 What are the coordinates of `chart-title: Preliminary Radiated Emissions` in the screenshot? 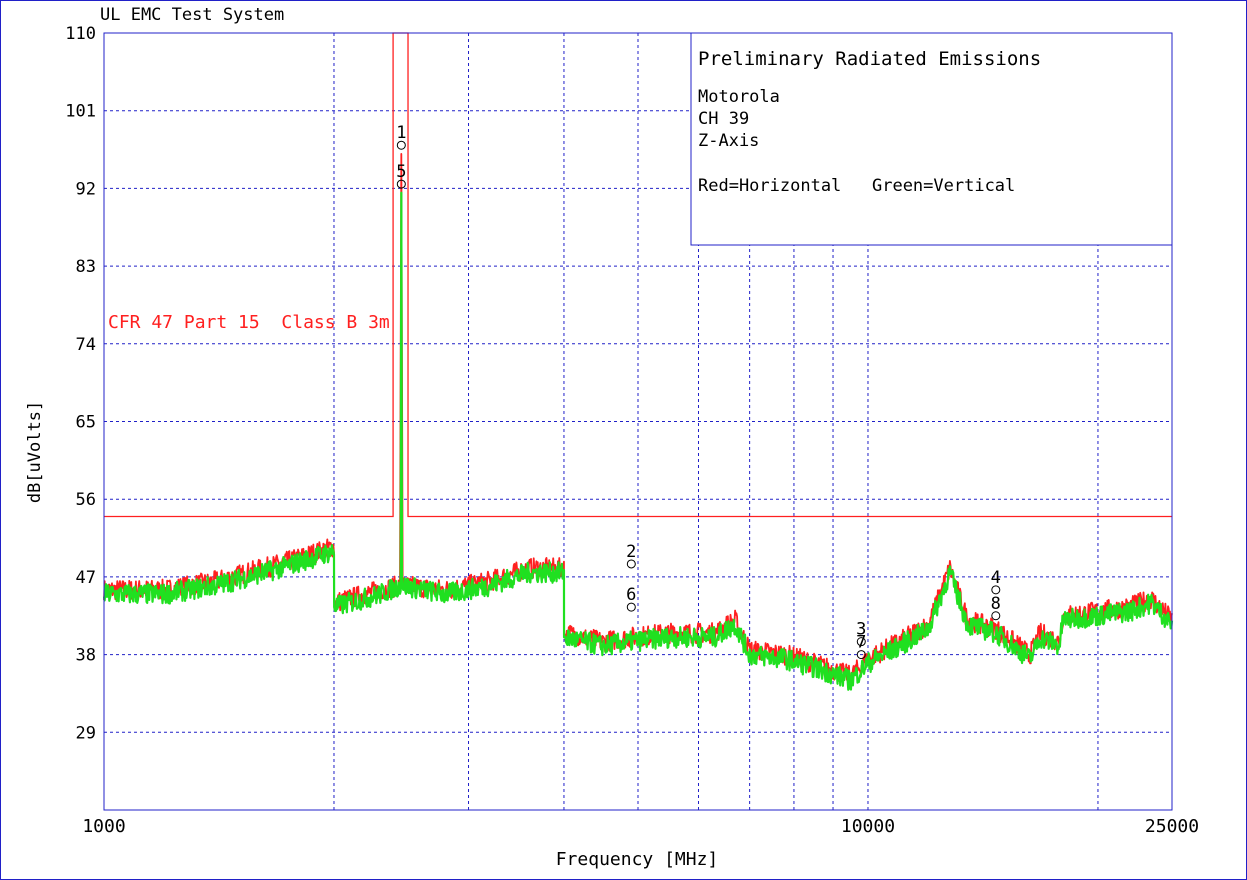 It's located at (869, 59).